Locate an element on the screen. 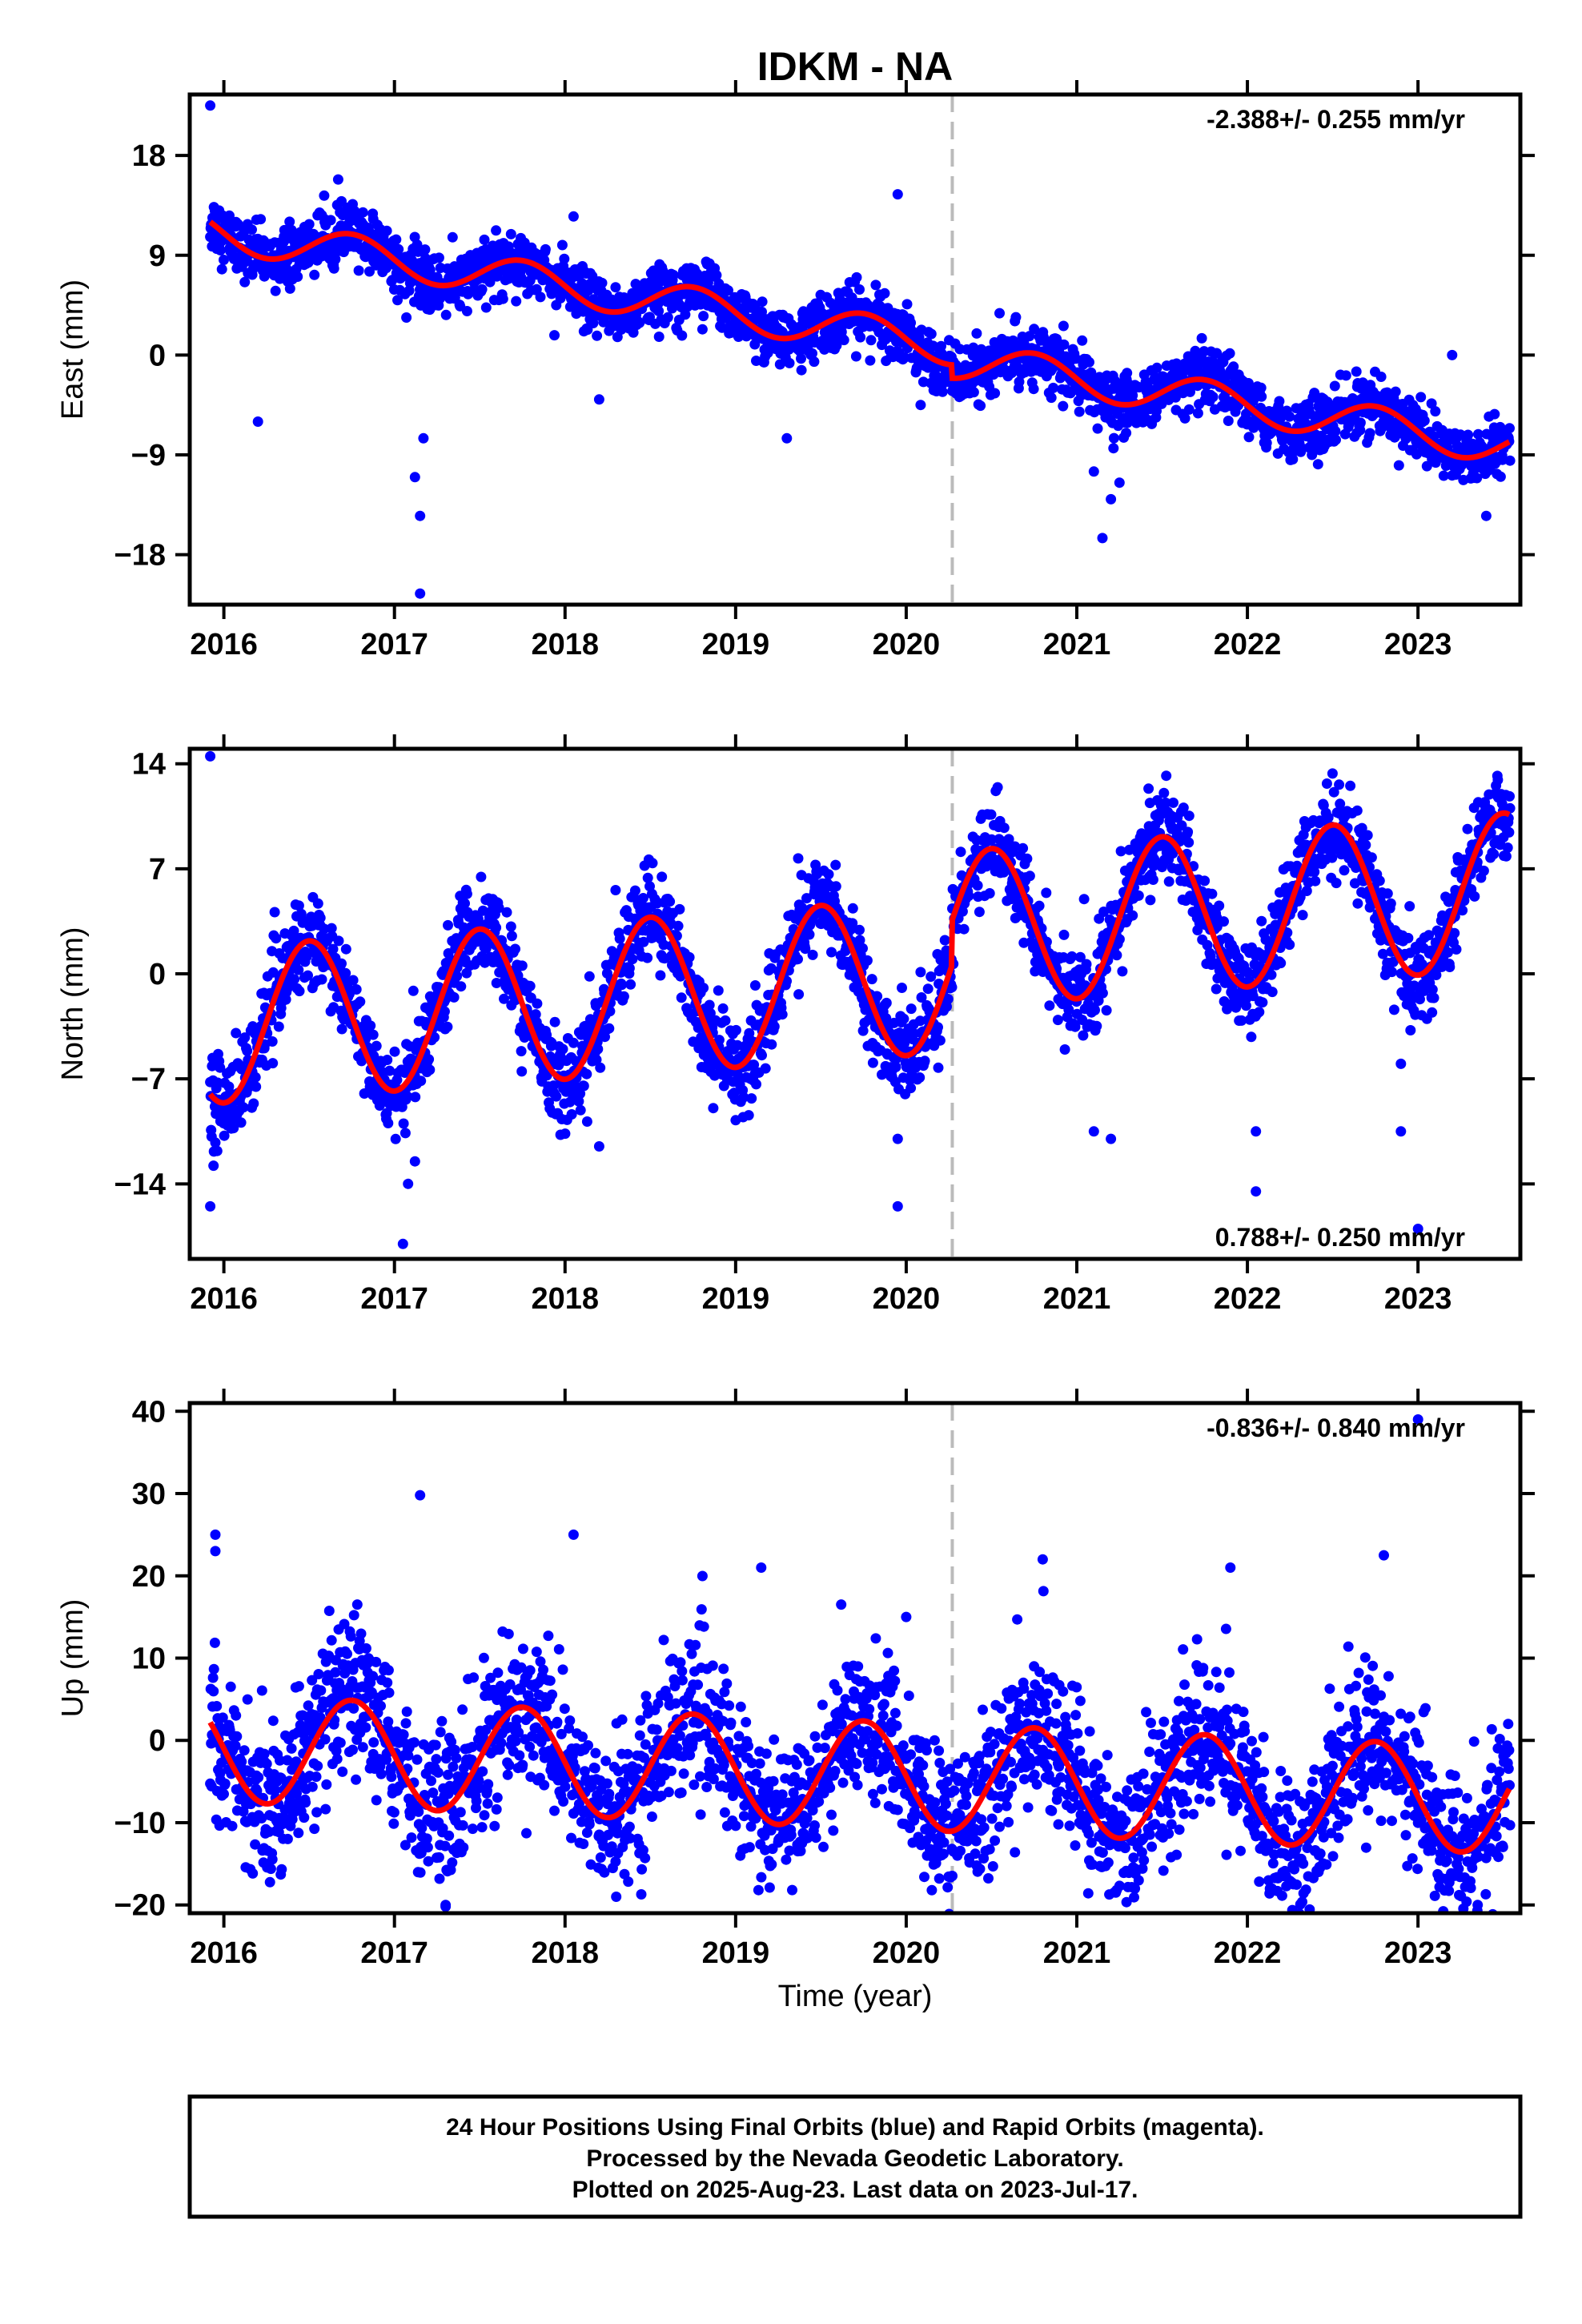 This screenshot has height=2324, width=1582. x-tick-label: 2022 is located at coordinates (1248, 644).